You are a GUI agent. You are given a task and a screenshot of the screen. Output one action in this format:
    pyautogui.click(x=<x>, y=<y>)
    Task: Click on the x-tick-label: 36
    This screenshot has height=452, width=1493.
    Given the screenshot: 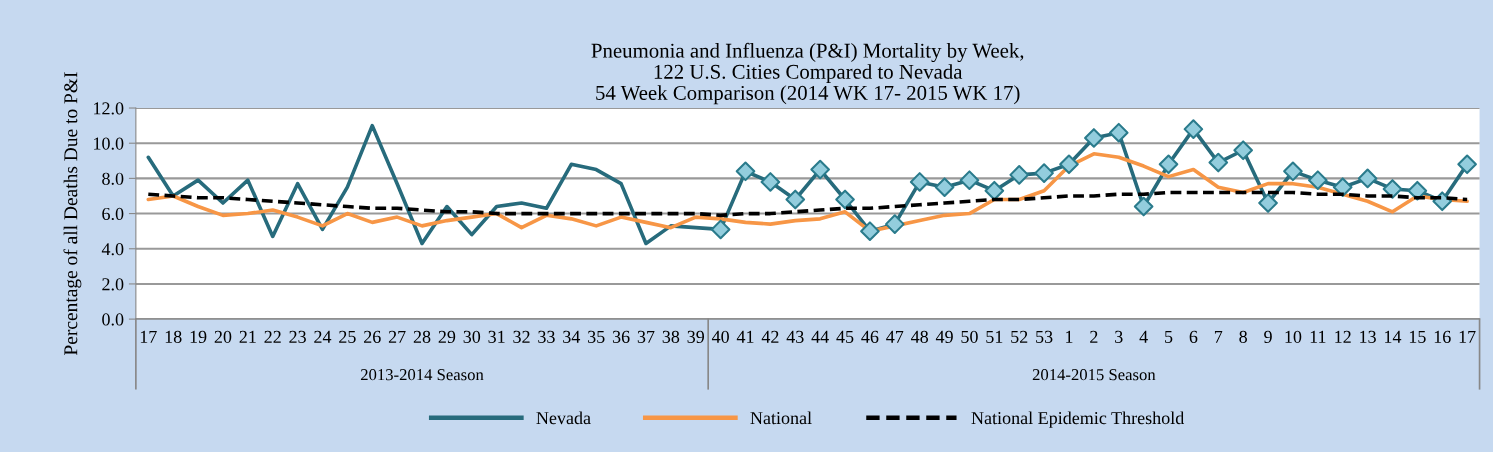 What is the action you would take?
    pyautogui.click(x=621, y=336)
    